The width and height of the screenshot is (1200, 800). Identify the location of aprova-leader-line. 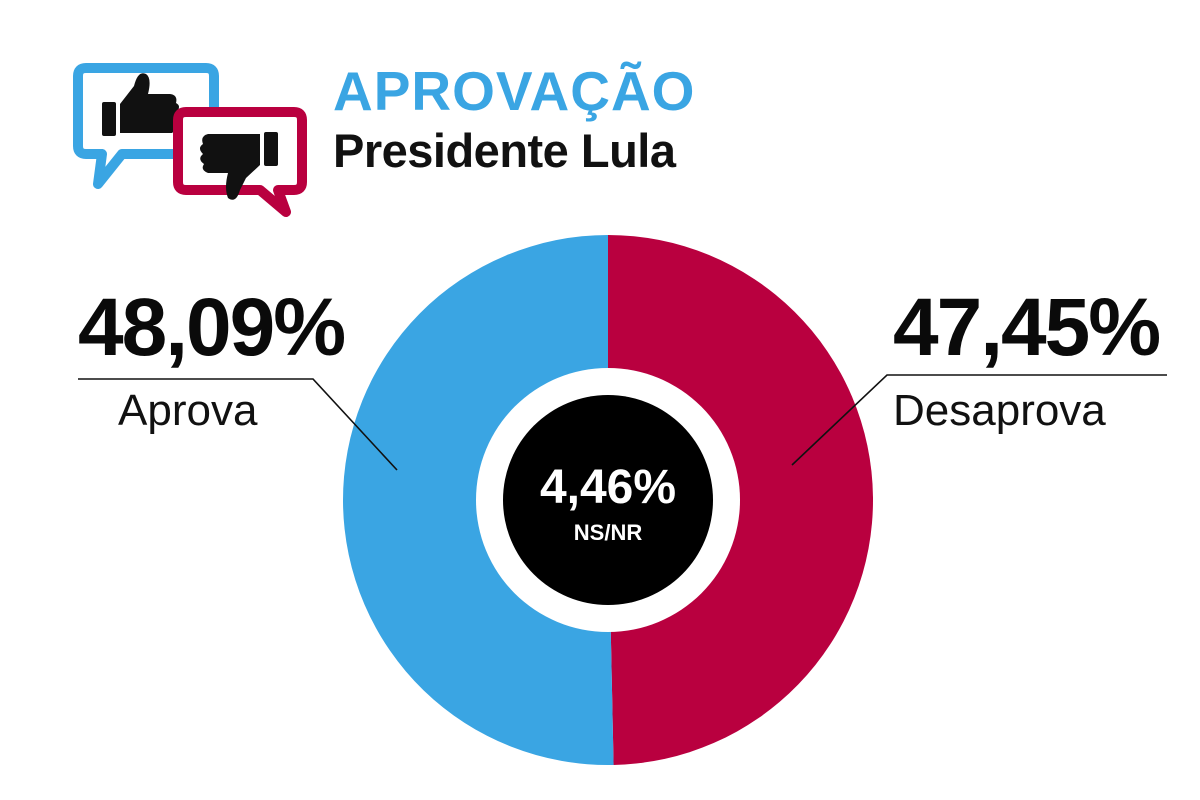
(238, 424).